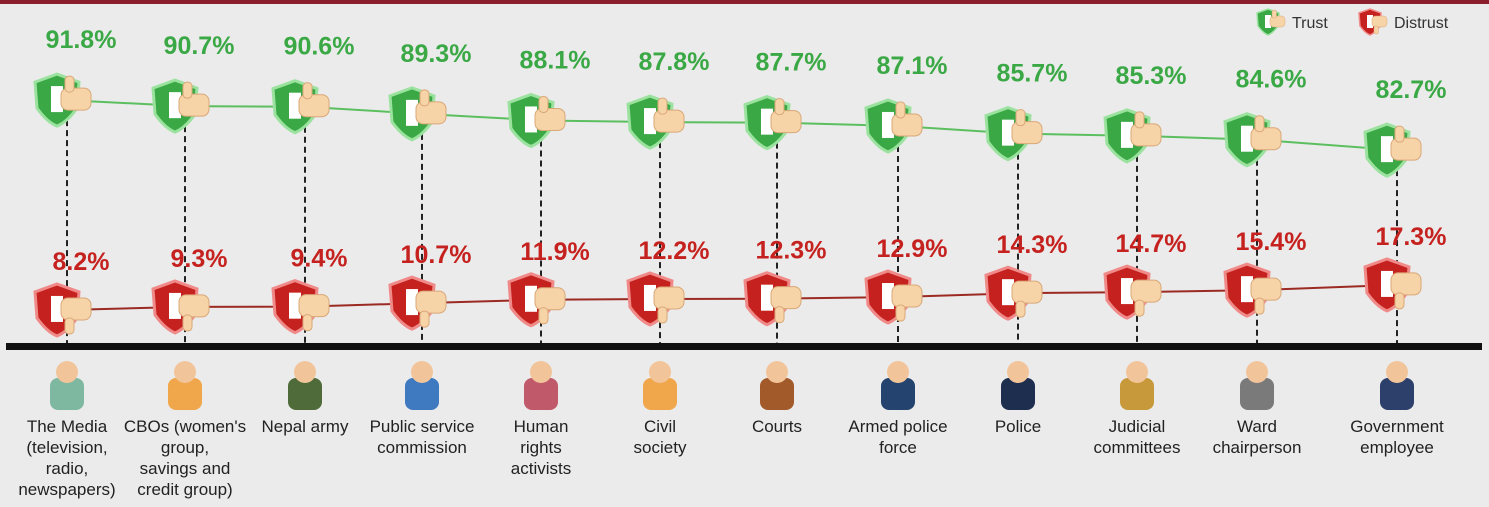 This screenshot has width=1489, height=507. I want to click on value-label: 89.3%, so click(436, 54).